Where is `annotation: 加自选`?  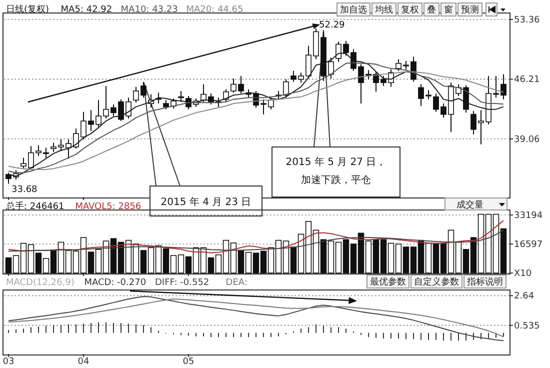
annotation: 加自选 is located at coordinates (353, 10).